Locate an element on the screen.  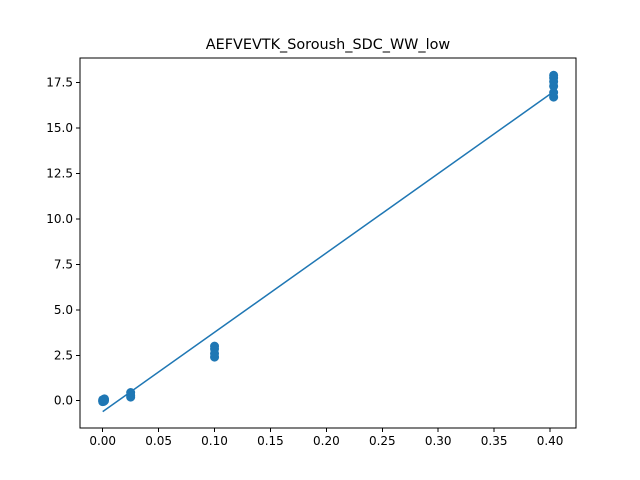
x-tick-label: 0.25 is located at coordinates (382, 441).